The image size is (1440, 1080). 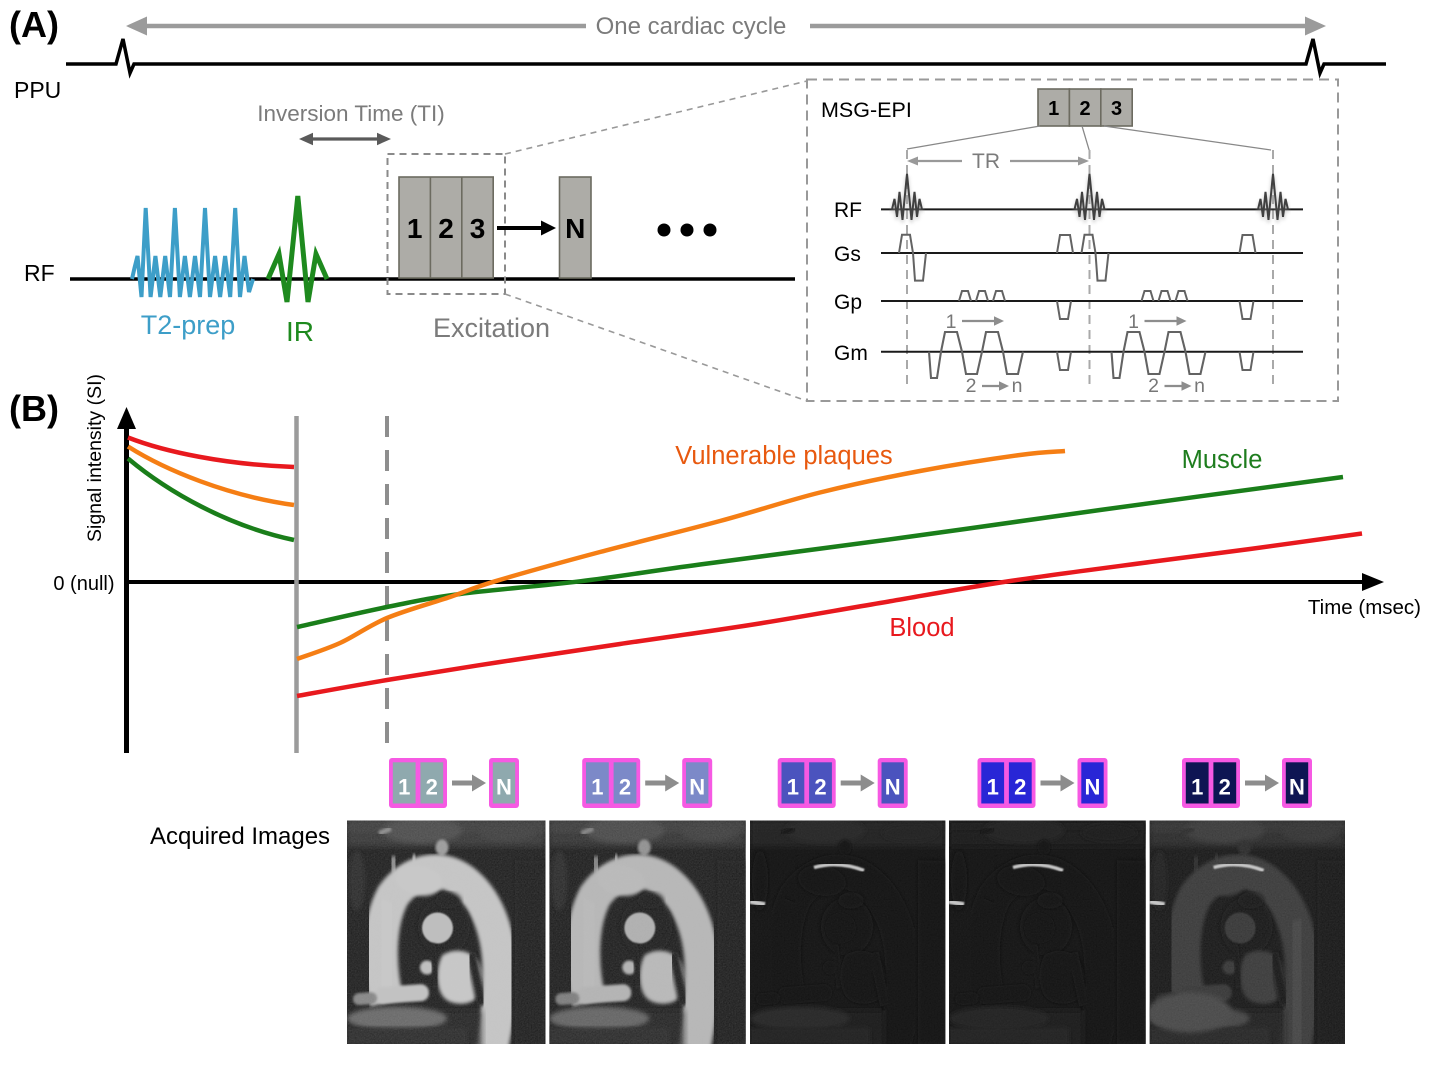 I want to click on svg-text: One cardiac cycle, so click(x=691, y=26).